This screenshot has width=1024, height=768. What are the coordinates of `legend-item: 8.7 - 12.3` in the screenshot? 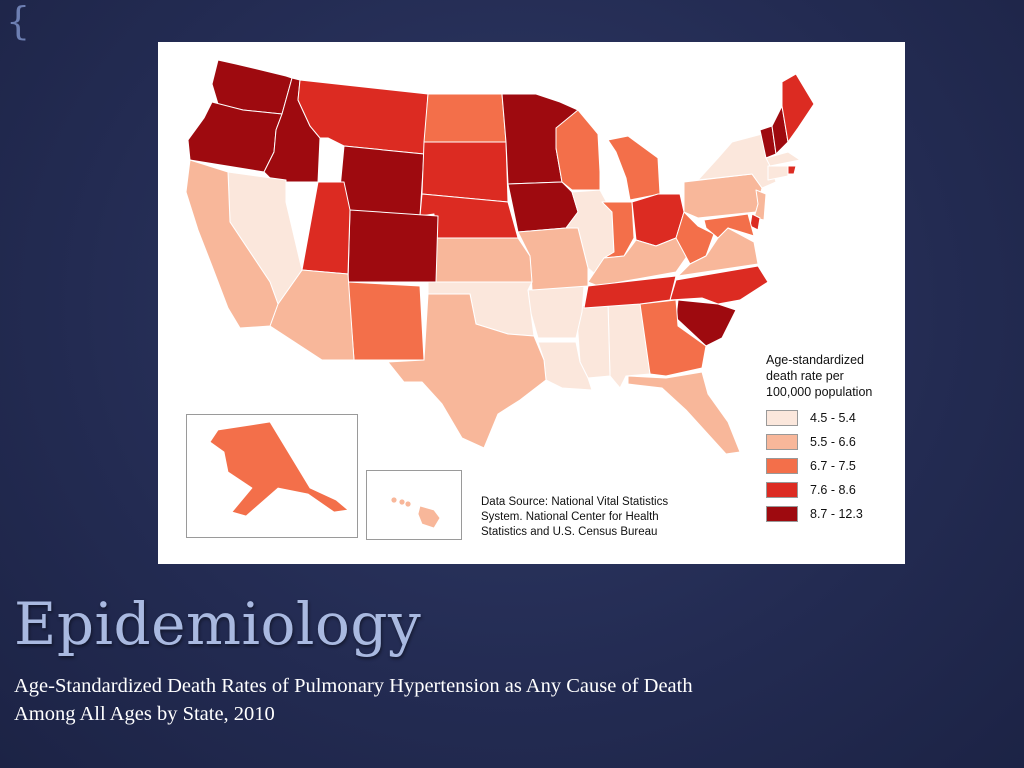 It's located at (833, 514).